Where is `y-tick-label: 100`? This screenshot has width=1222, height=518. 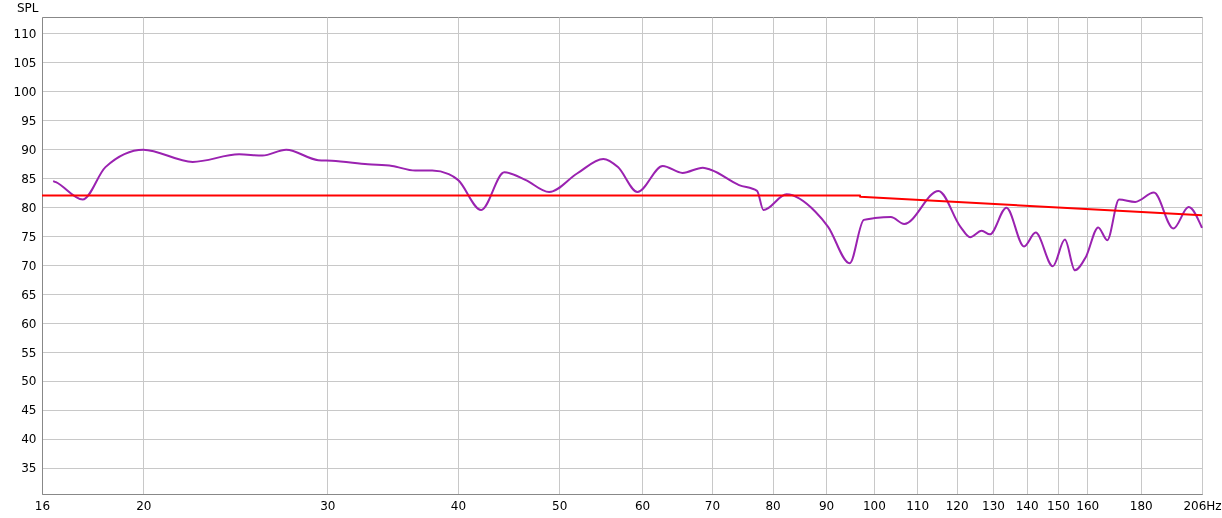 y-tick-label: 100 is located at coordinates (25, 91).